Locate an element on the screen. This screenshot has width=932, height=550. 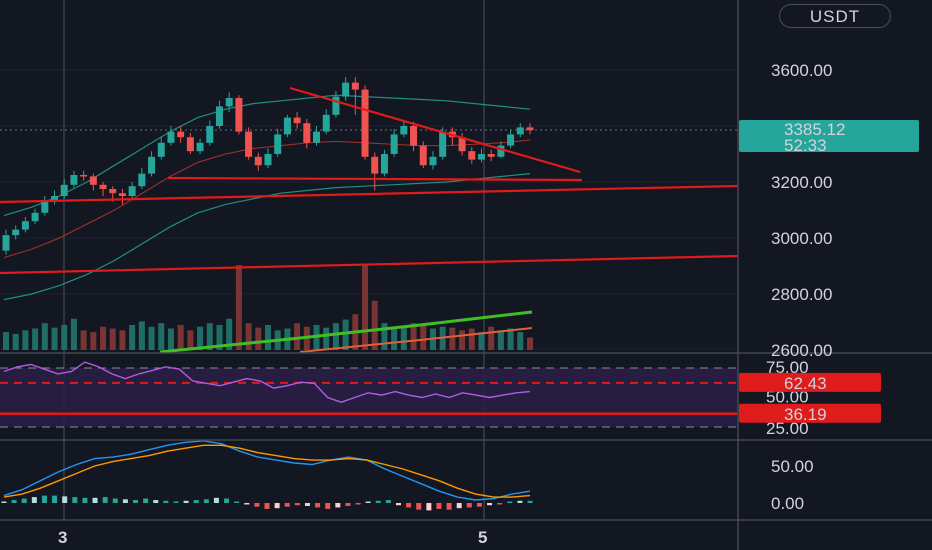
support-line is located at coordinates (375, 179).